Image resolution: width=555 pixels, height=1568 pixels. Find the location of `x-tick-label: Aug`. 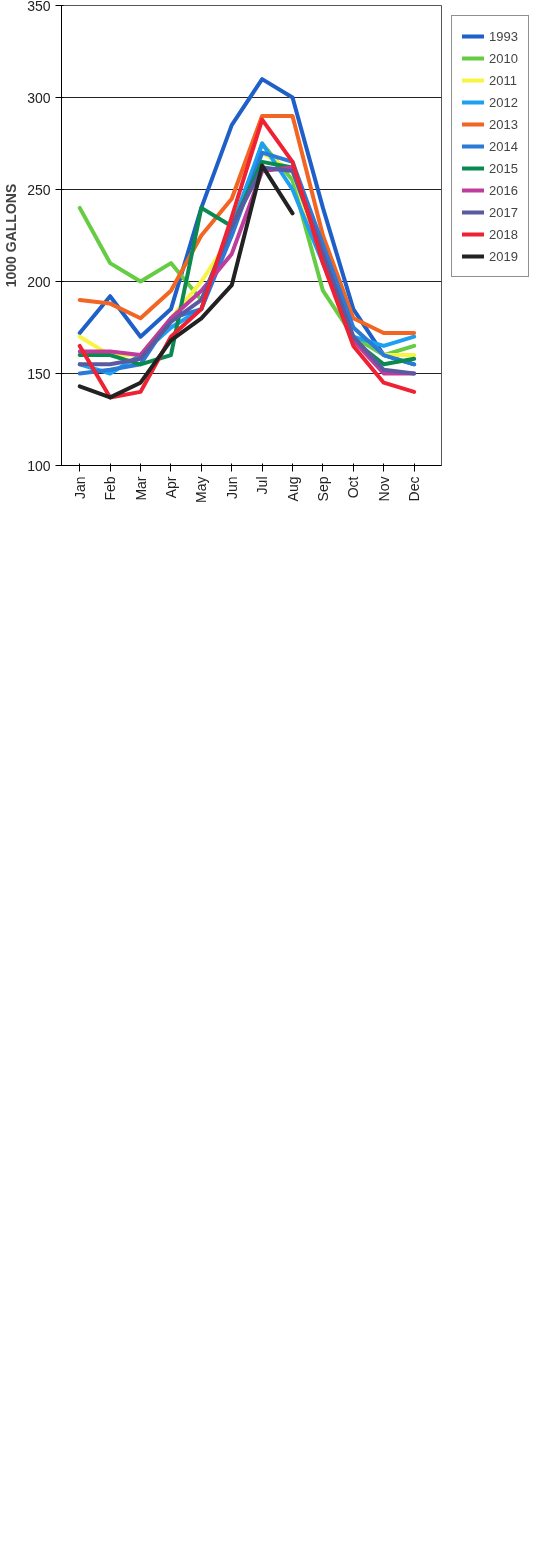

x-tick-label: Aug is located at coordinates (292, 489).